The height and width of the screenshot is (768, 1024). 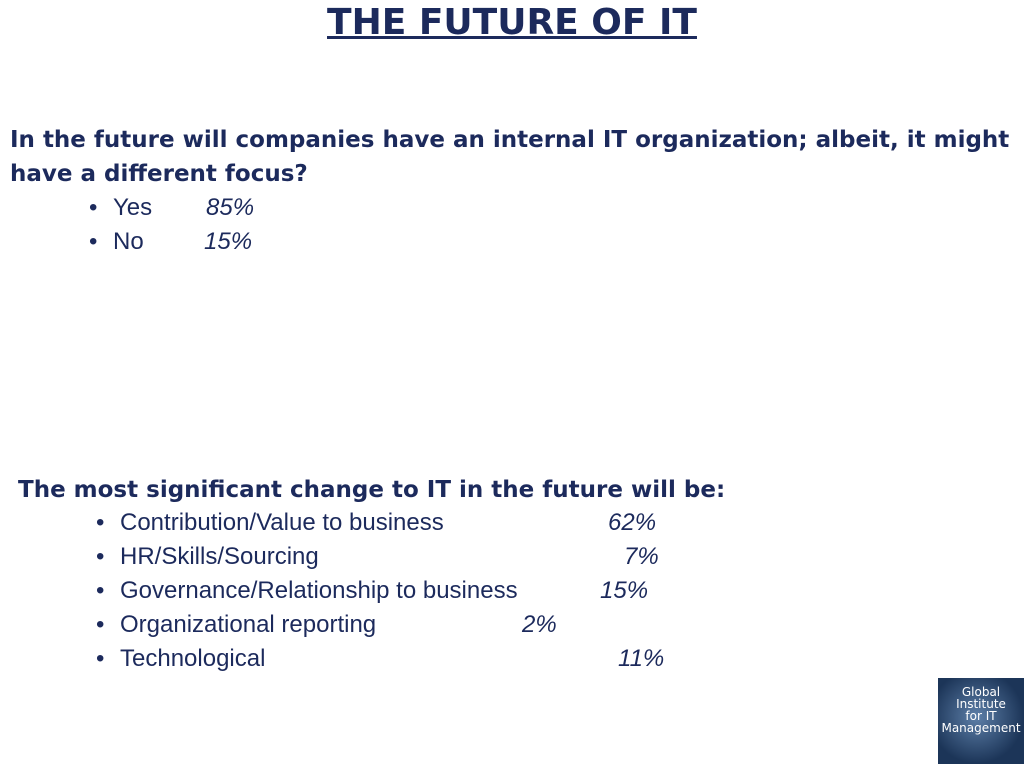 What do you see at coordinates (116, 242) in the screenshot?
I see `list-item: No` at bounding box center [116, 242].